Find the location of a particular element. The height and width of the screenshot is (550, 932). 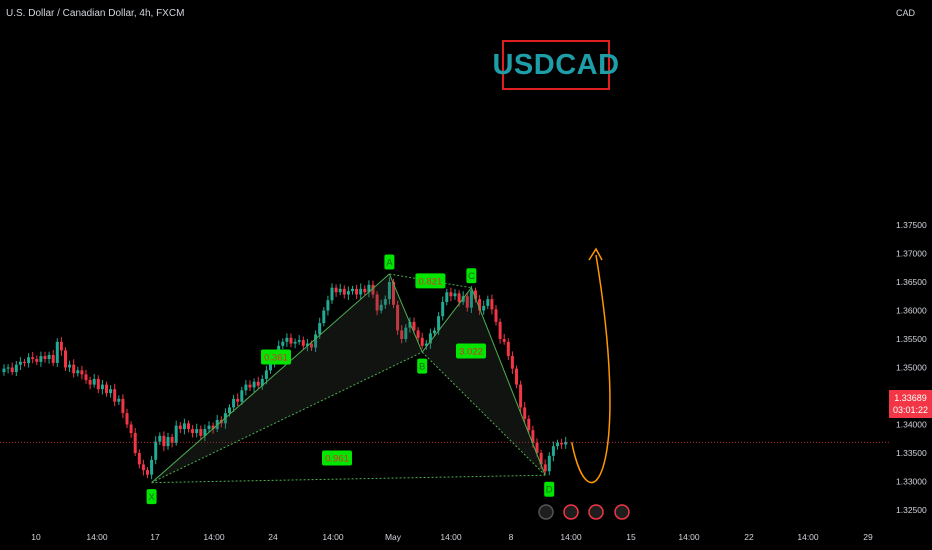

y-tick-label: 1.35000 is located at coordinates (911, 368).